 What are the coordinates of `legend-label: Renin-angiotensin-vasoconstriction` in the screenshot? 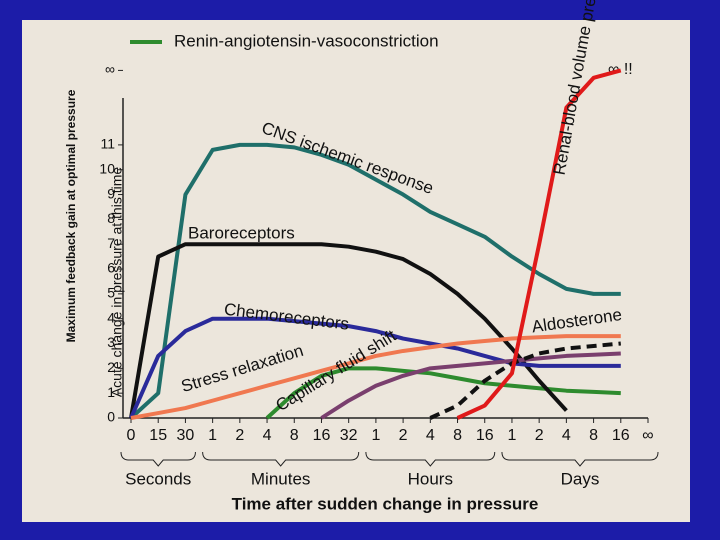 It's located at (306, 40).